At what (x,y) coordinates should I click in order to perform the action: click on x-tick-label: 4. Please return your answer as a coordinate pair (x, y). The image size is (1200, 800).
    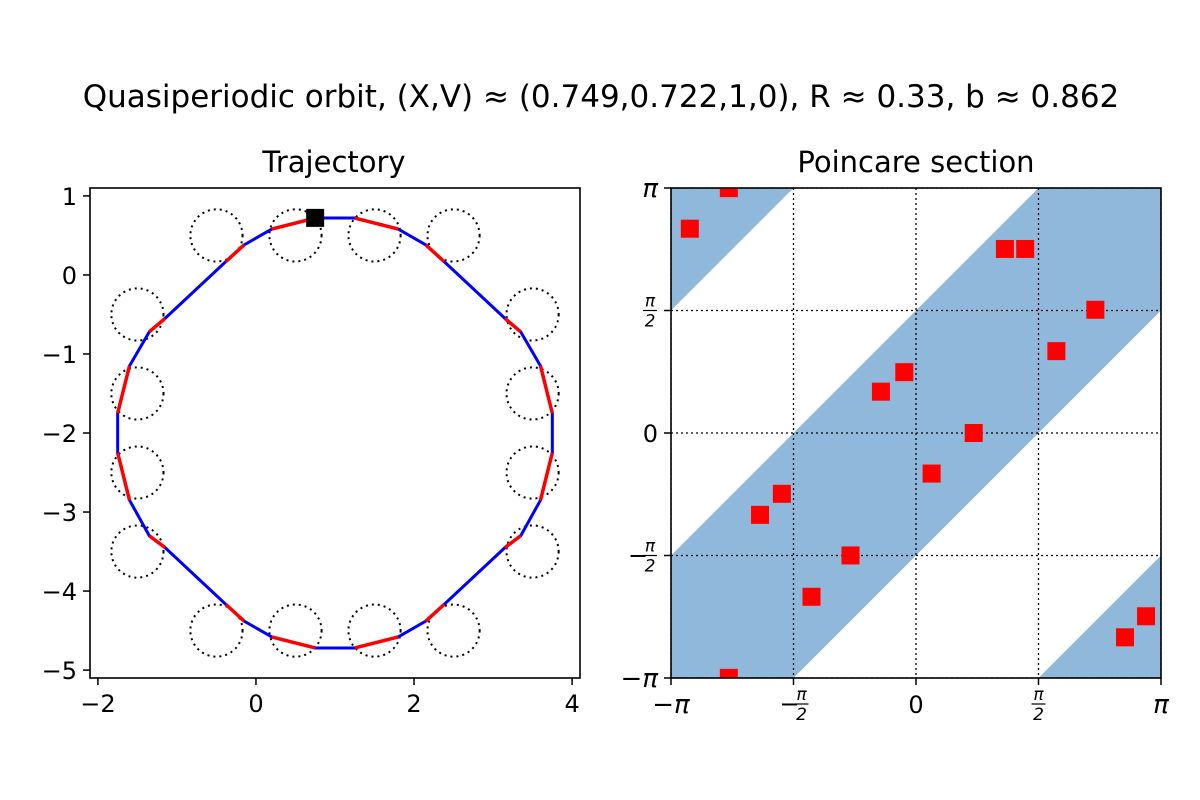
    Looking at the image, I should click on (571, 704).